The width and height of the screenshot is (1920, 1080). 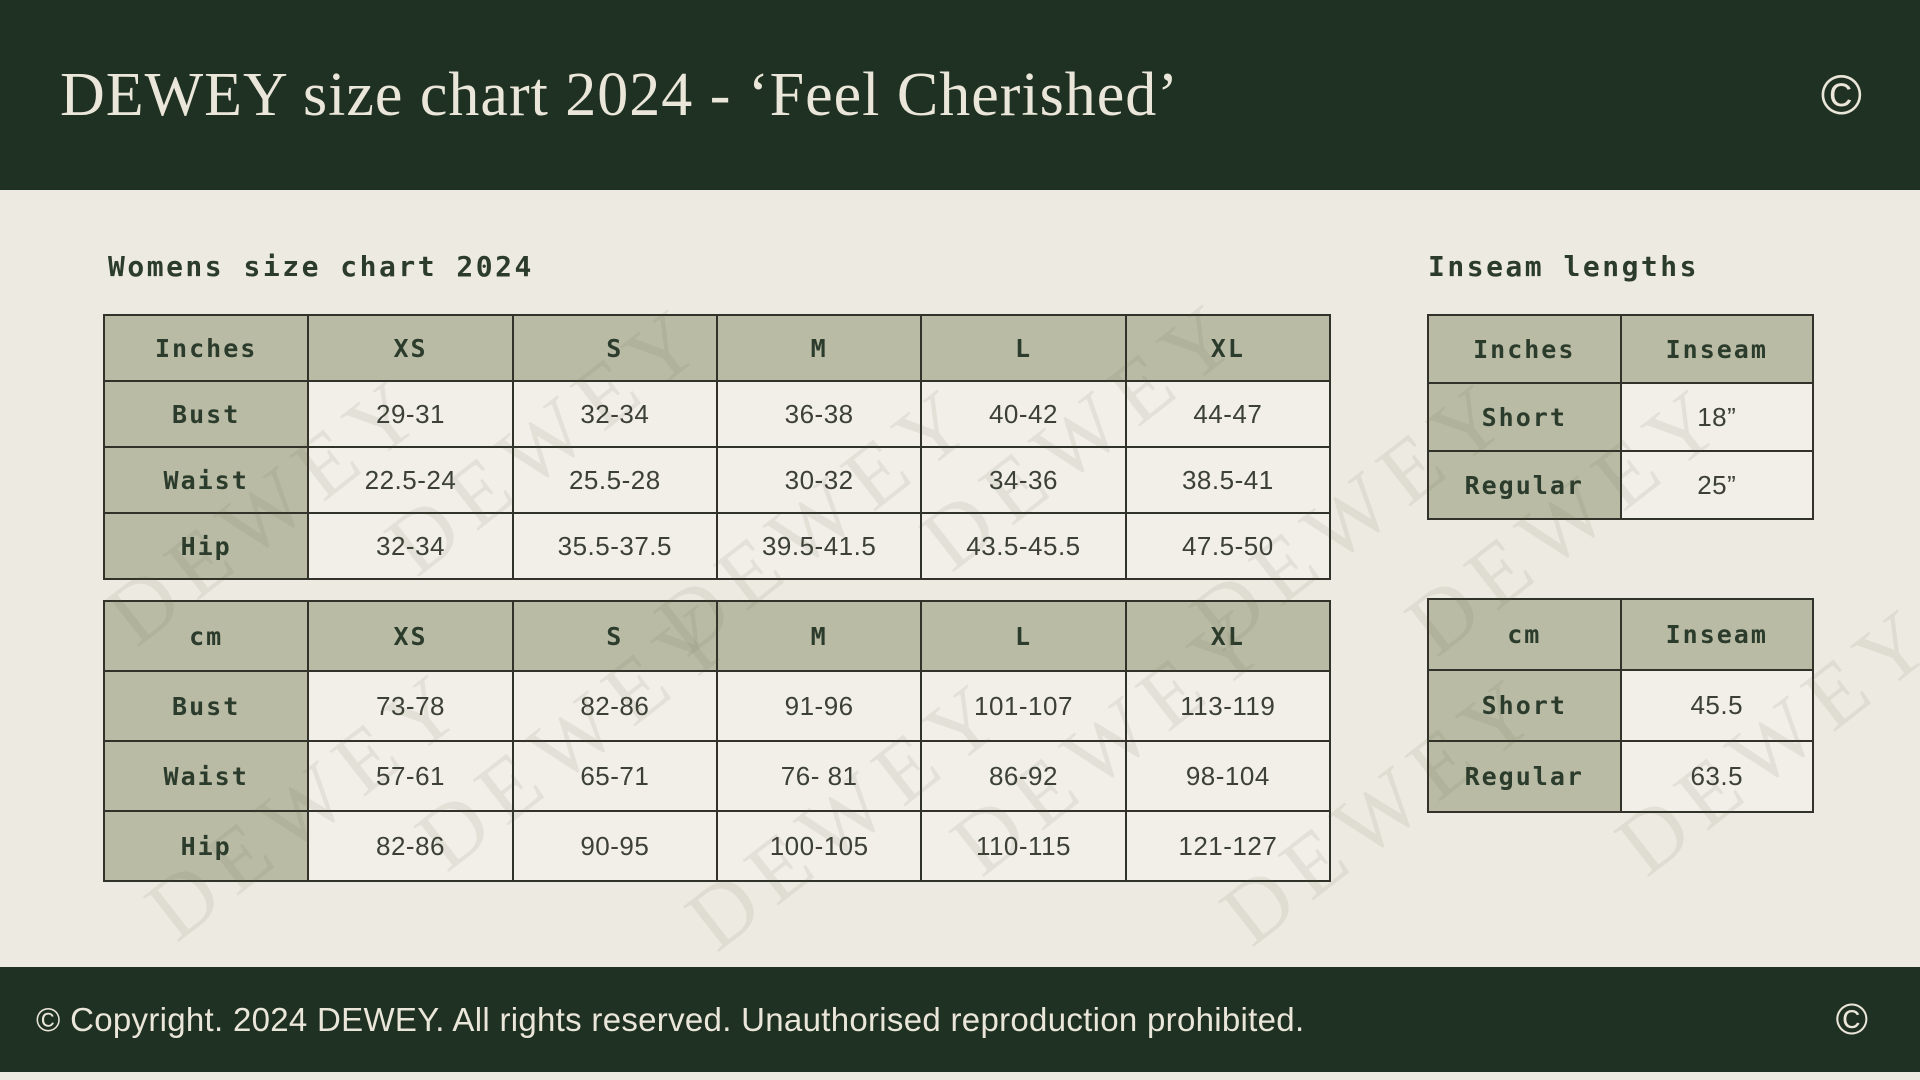 I want to click on size-value-cell: 25”, so click(x=1716, y=485).